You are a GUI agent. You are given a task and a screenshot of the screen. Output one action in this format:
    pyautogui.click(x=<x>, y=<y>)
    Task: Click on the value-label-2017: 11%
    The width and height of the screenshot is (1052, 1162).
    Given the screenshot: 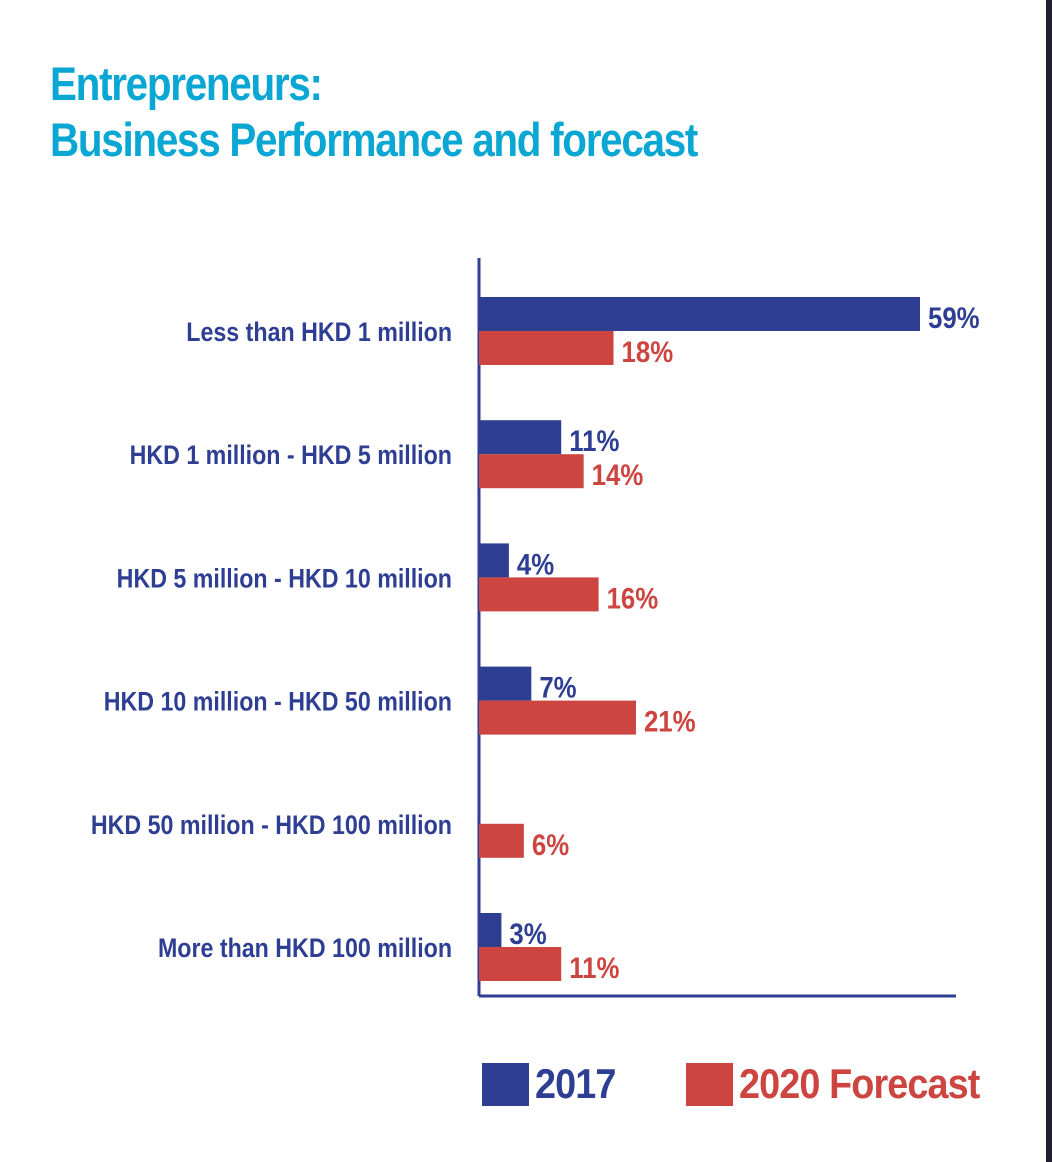 What is the action you would take?
    pyautogui.click(x=594, y=440)
    